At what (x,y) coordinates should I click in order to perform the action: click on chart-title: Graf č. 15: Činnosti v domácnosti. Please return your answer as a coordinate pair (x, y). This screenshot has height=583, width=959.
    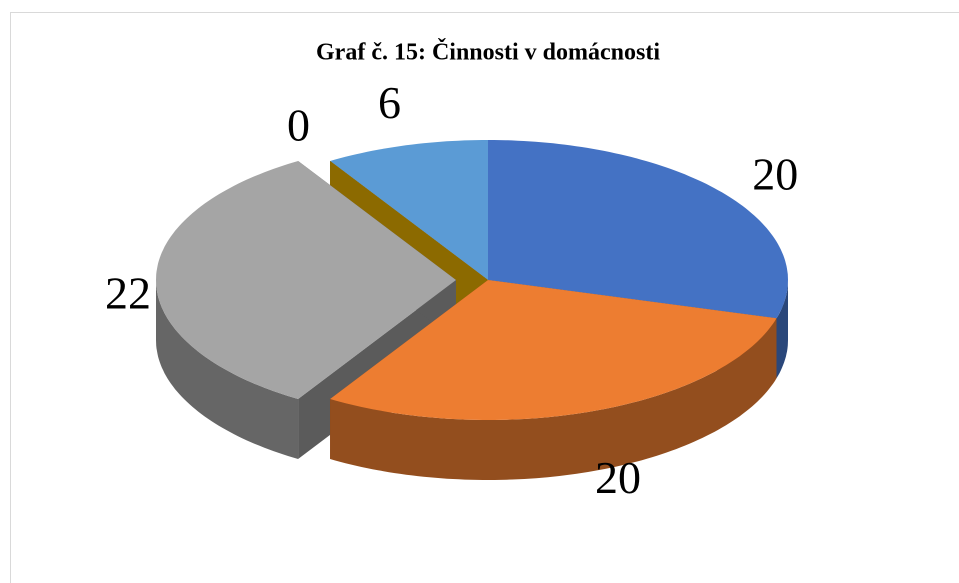
    Looking at the image, I should click on (488, 52).